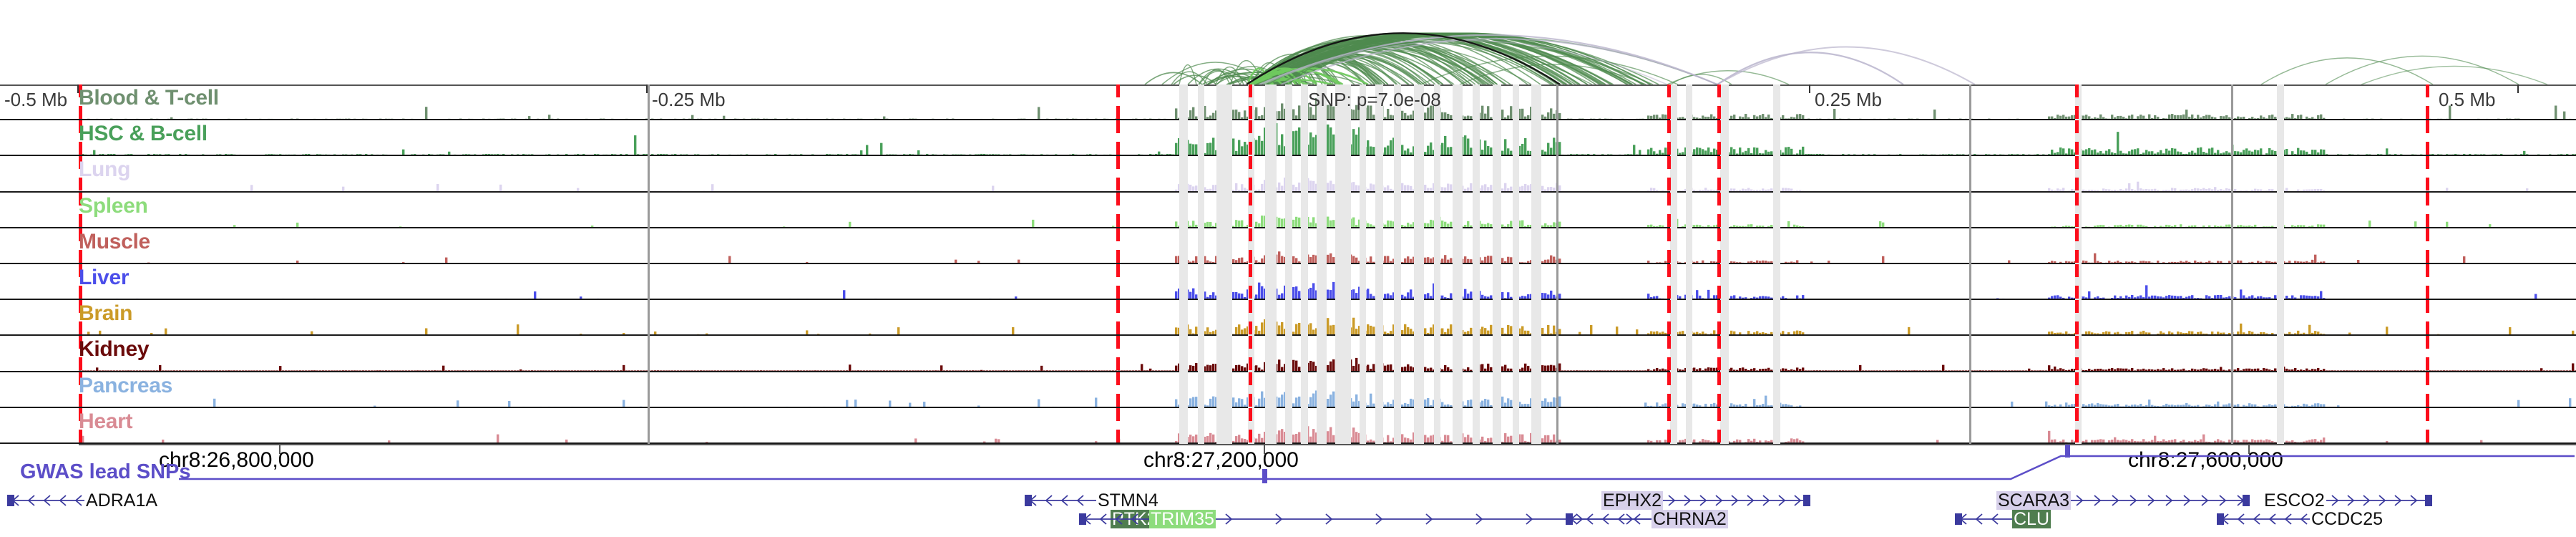  I want to click on gene-adra1a: ADRA1A, so click(83, 500).